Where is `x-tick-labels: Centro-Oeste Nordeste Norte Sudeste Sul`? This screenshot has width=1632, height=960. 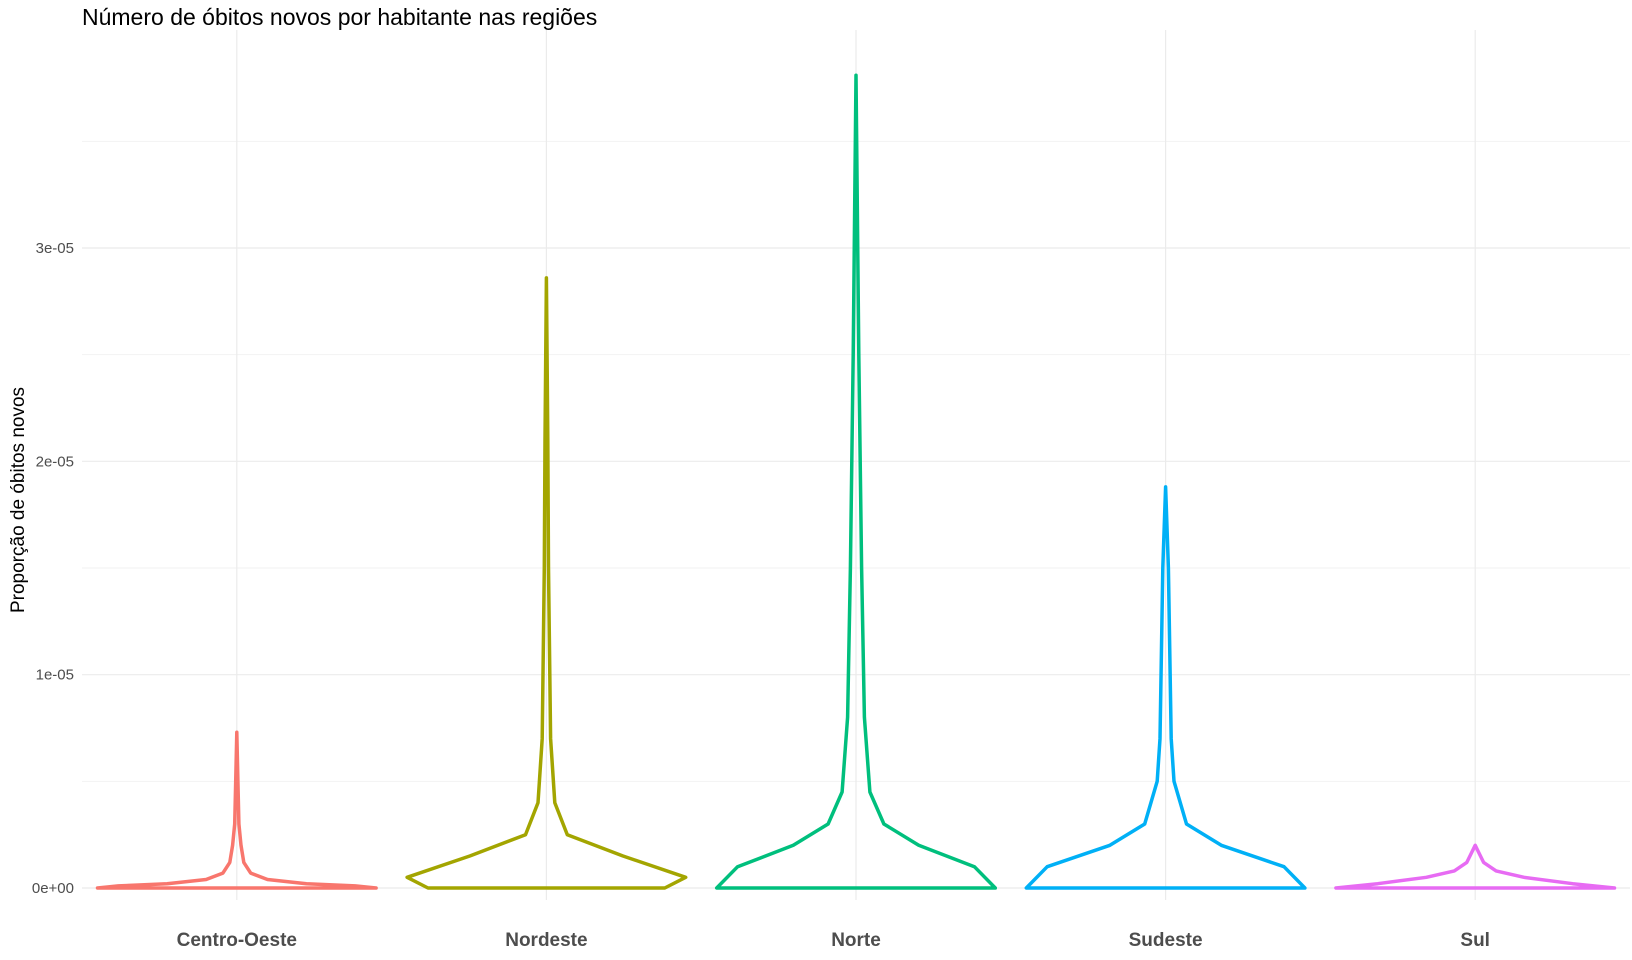
x-tick-labels: Centro-Oeste Nordeste Norte Sudeste Sul is located at coordinates (833, 940).